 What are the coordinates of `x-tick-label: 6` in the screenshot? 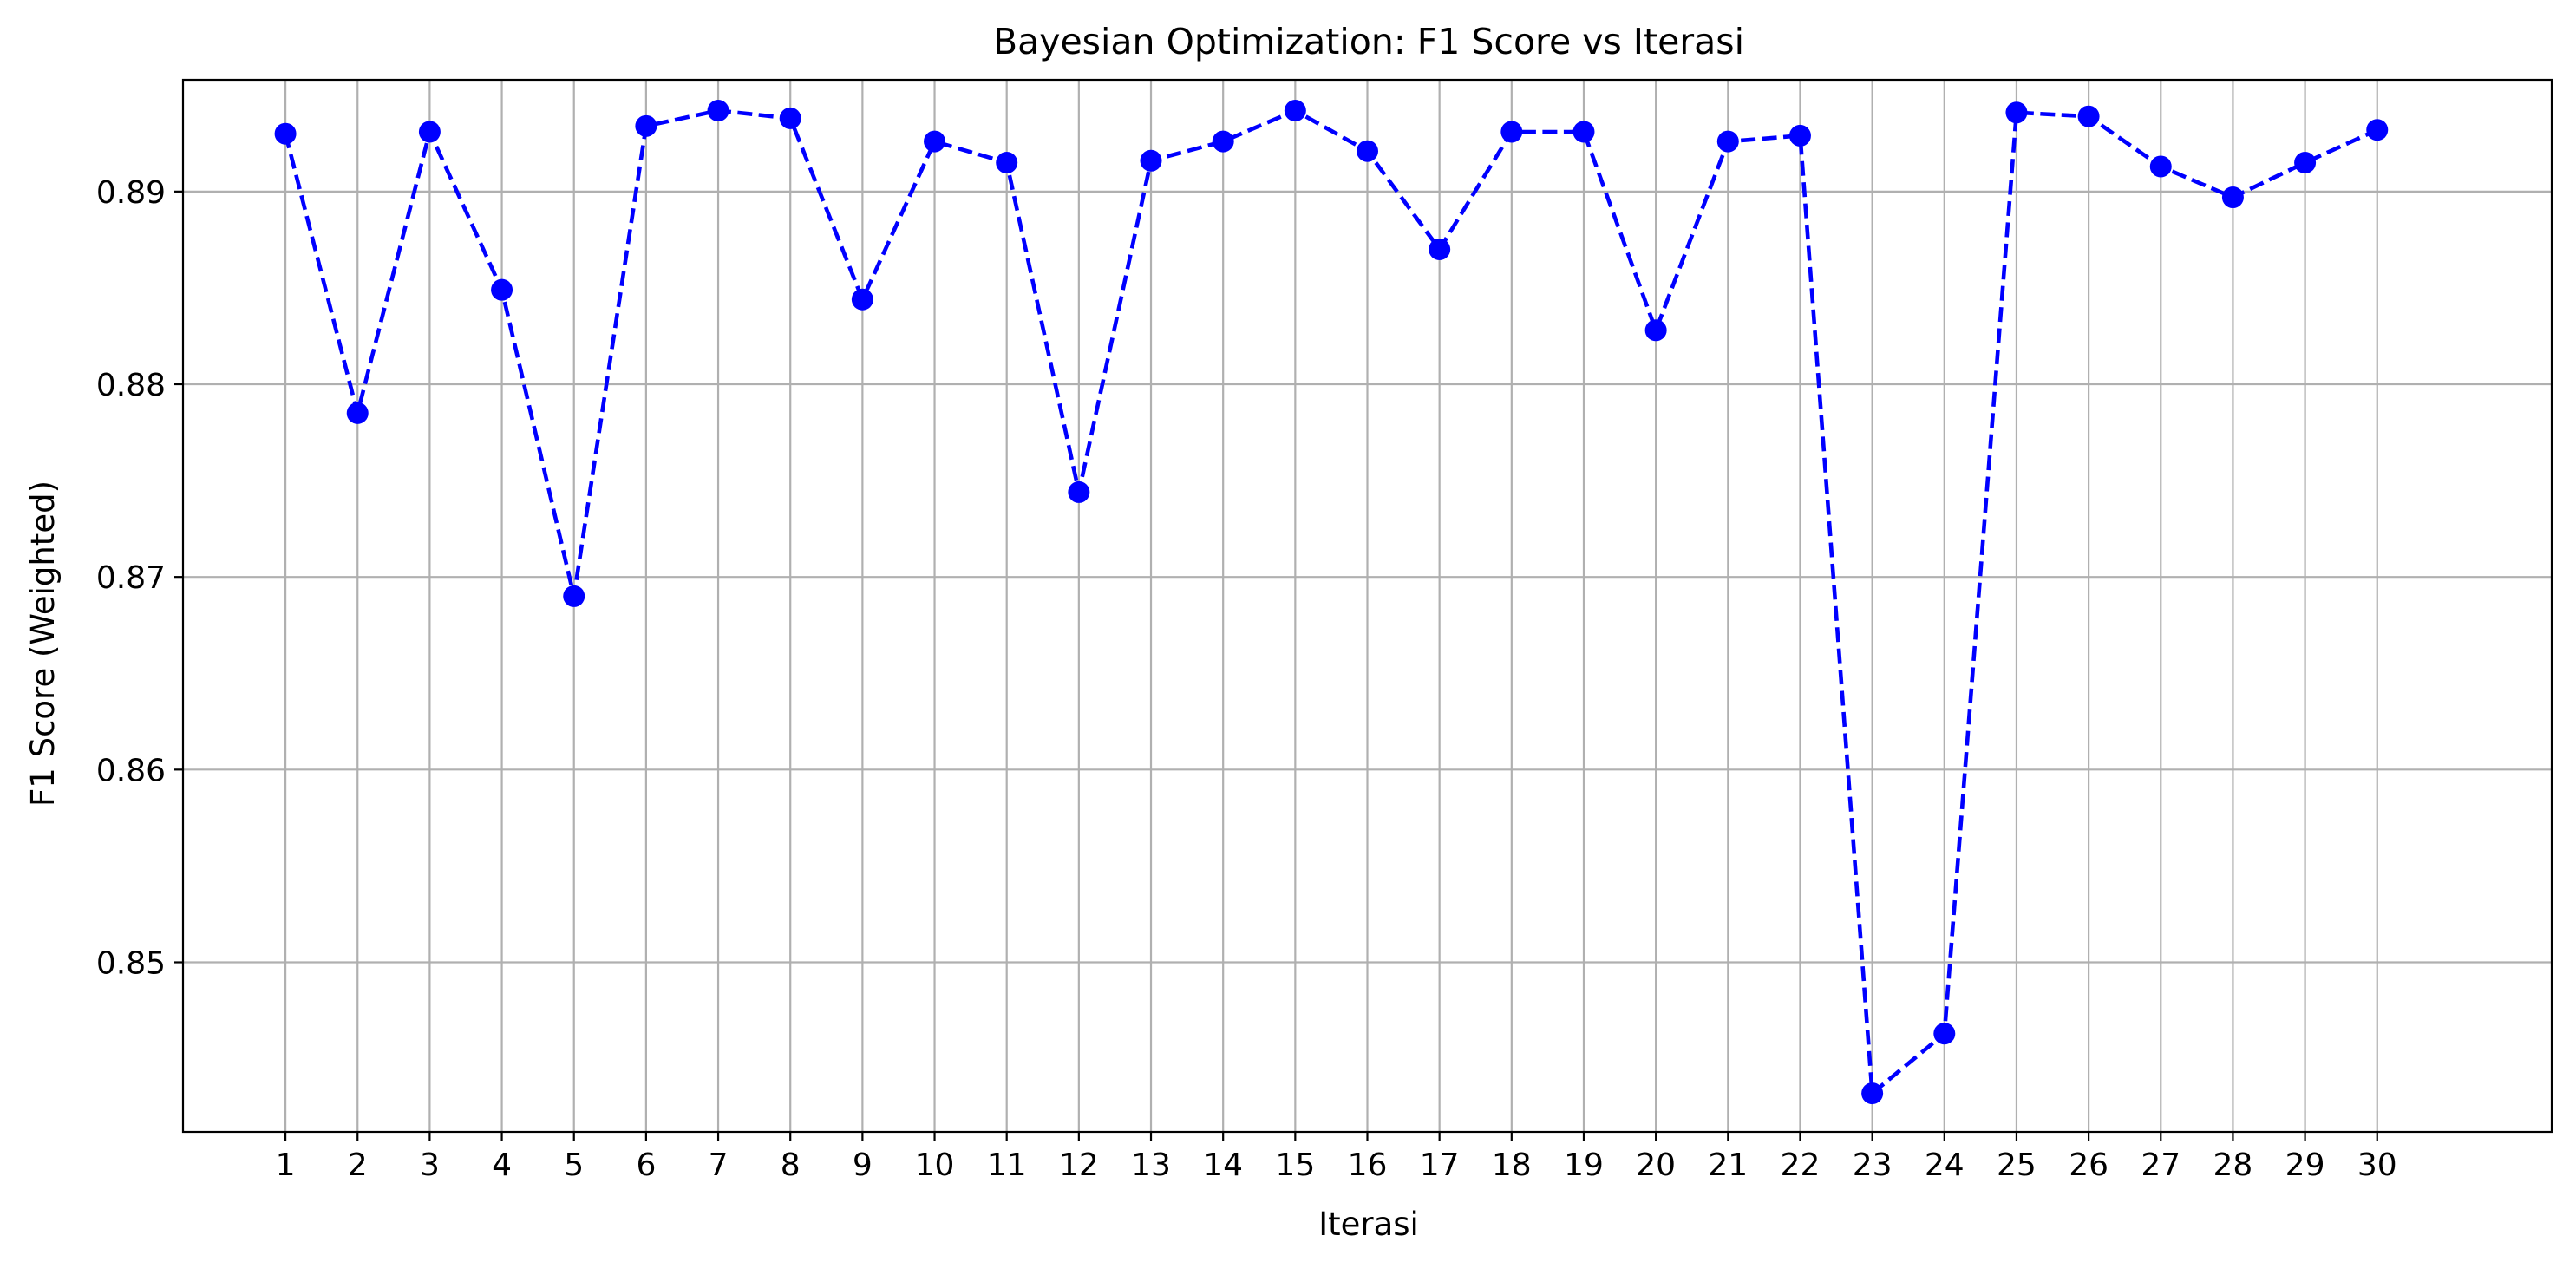 It's located at (646, 1165).